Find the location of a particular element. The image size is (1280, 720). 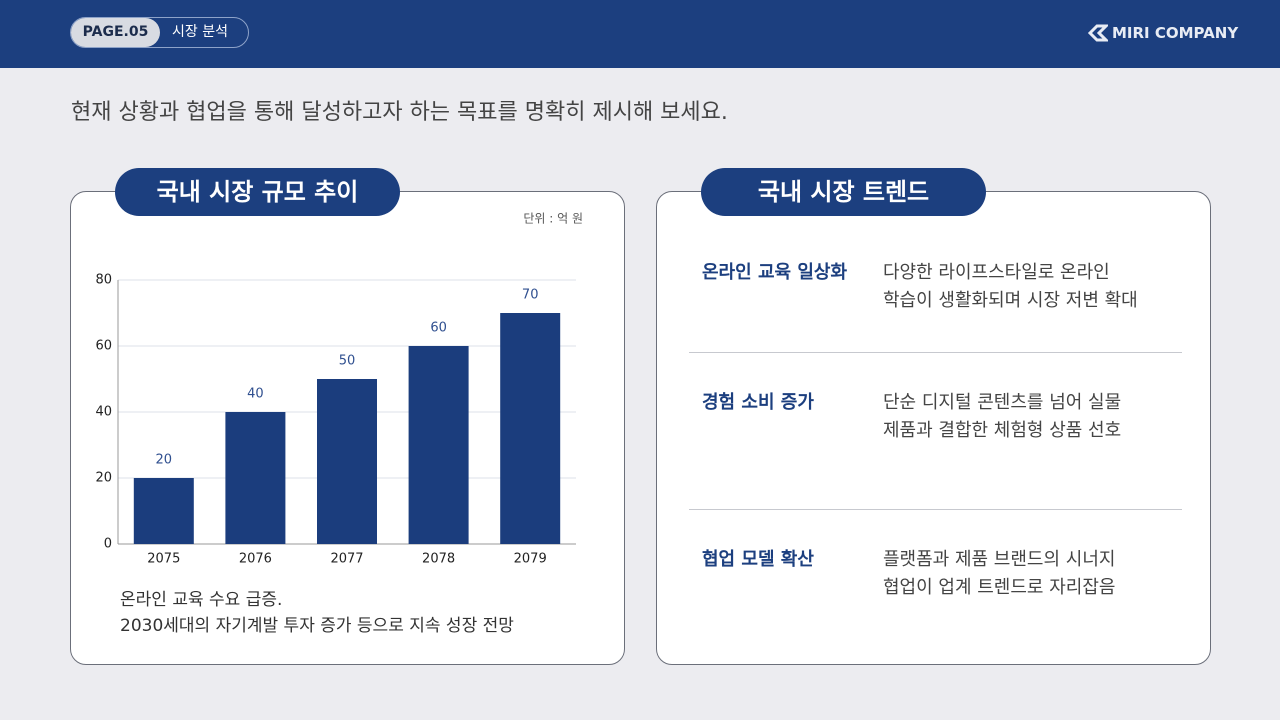

x-tick-label: 2076 is located at coordinates (255, 559).